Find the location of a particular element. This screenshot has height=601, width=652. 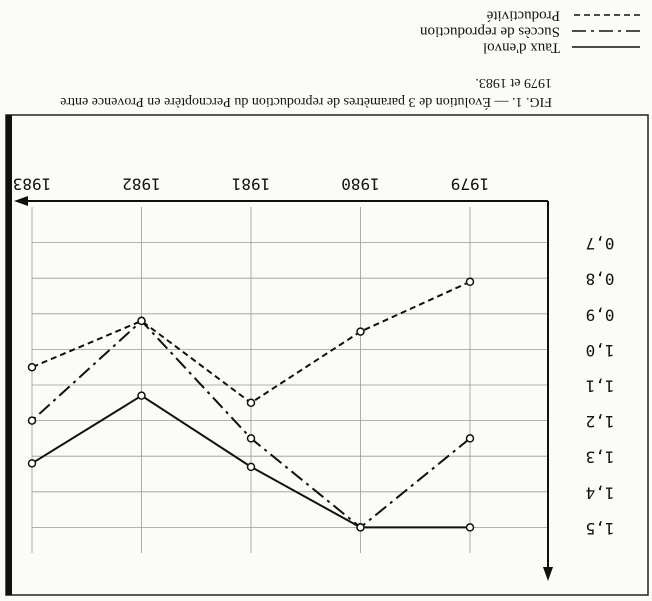

y-tick-label: 0,7 is located at coordinates (600, 243).